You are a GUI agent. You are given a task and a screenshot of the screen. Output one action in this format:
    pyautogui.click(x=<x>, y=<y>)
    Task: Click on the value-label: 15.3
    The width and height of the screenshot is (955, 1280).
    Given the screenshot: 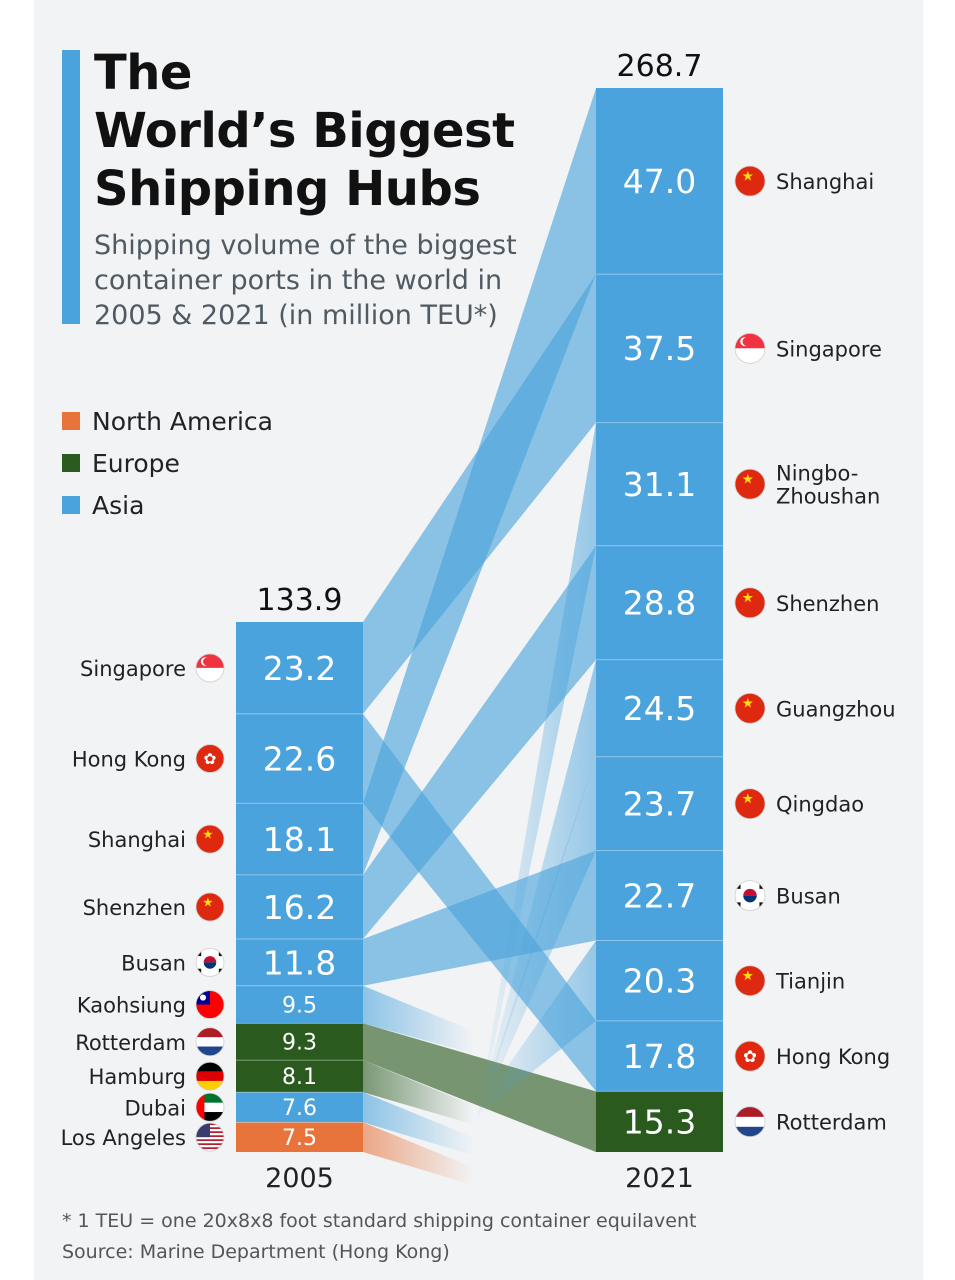 What is the action you would take?
    pyautogui.click(x=659, y=1122)
    